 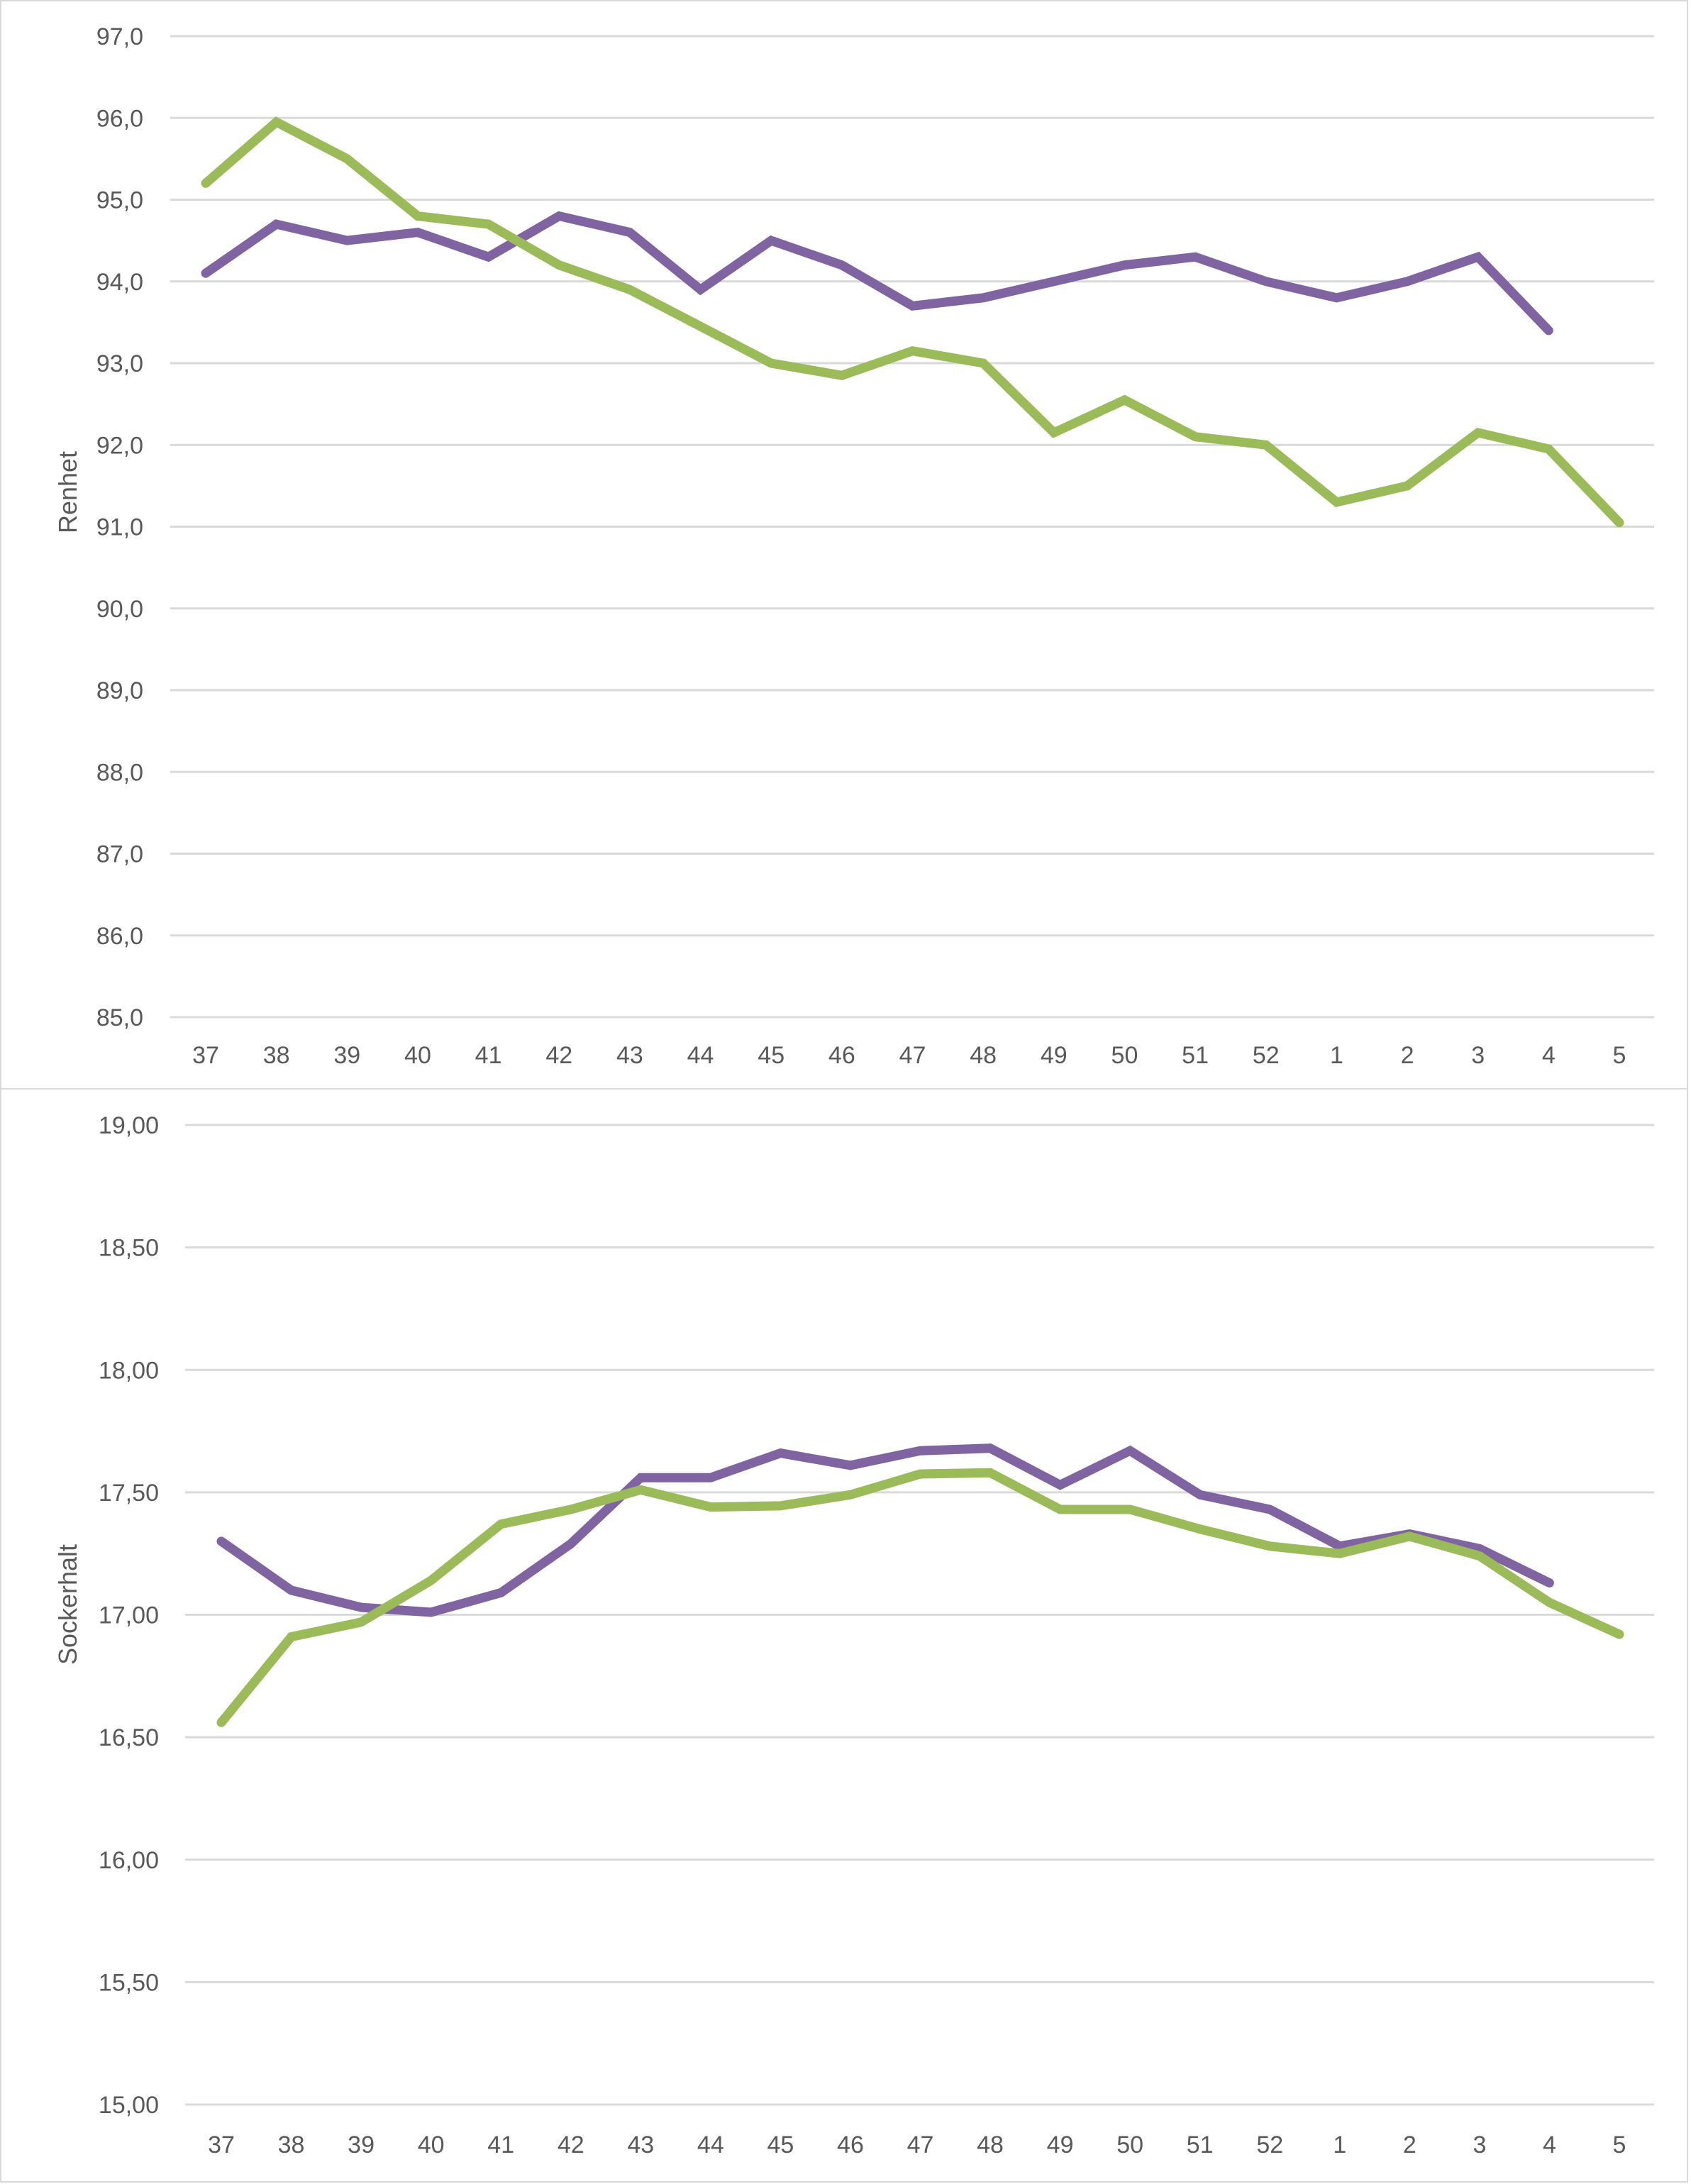 I want to click on y-tick-label: 87,0, so click(x=119, y=854).